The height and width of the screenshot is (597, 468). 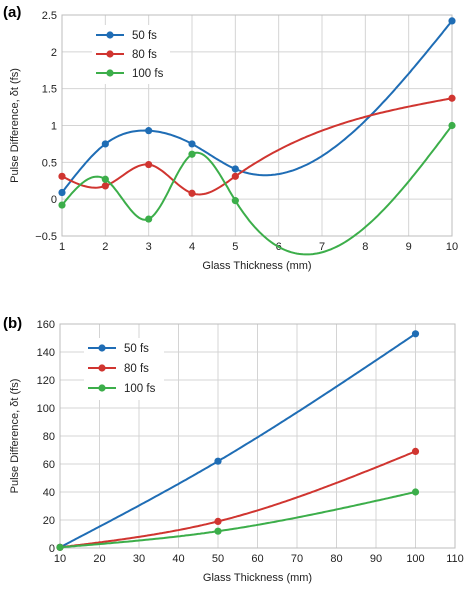 What do you see at coordinates (297, 559) in the screenshot?
I see `x-tick-label: 70` at bounding box center [297, 559].